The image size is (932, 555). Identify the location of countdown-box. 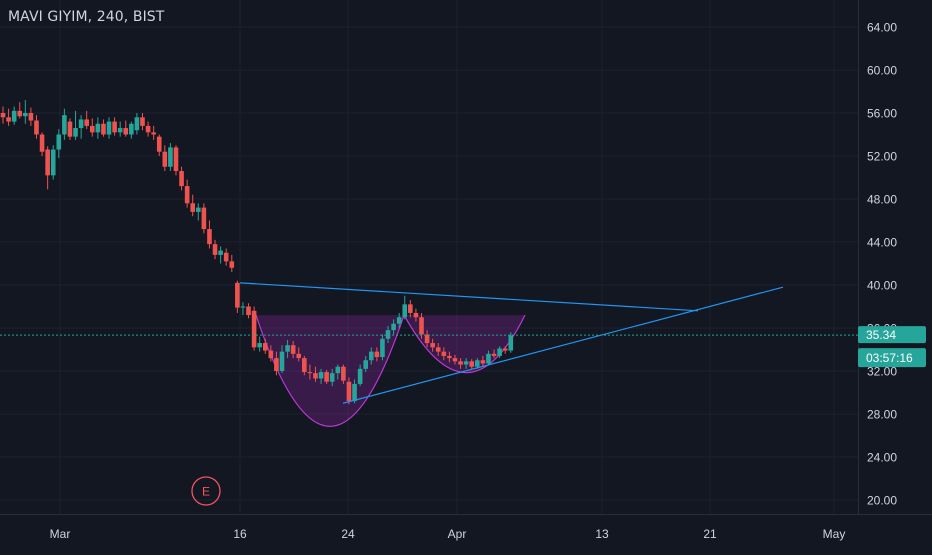
(892, 358).